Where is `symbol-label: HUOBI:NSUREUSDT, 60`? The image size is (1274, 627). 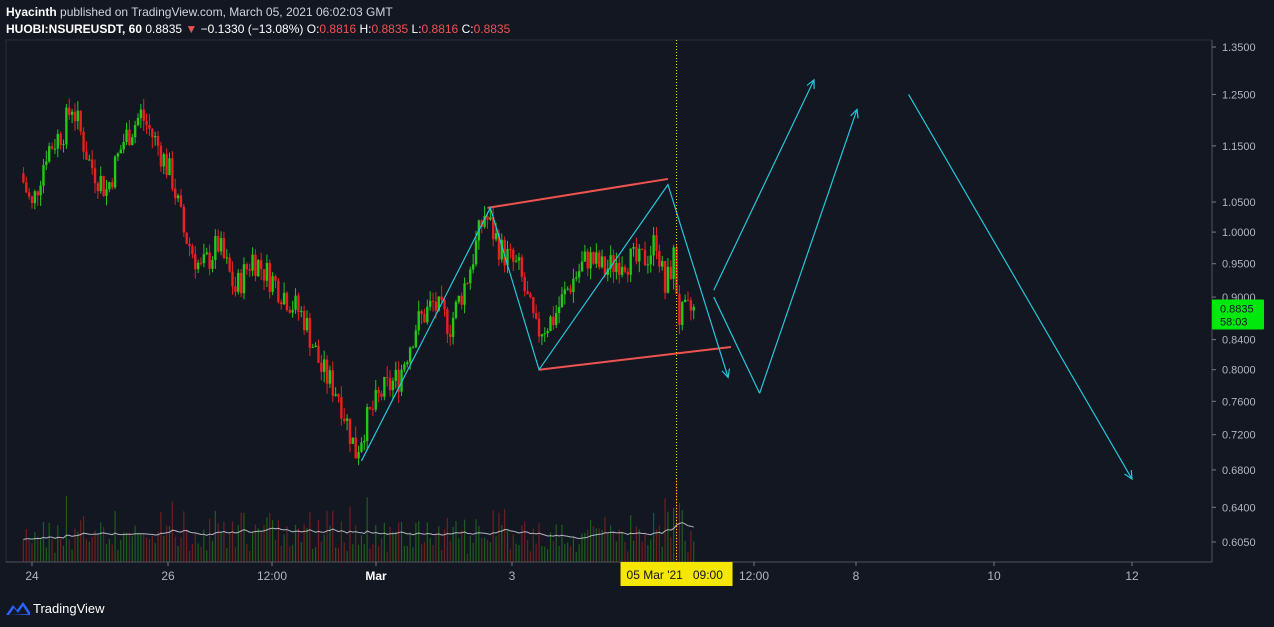
symbol-label: HUOBI:NSUREUSDT, 60 is located at coordinates (74, 29).